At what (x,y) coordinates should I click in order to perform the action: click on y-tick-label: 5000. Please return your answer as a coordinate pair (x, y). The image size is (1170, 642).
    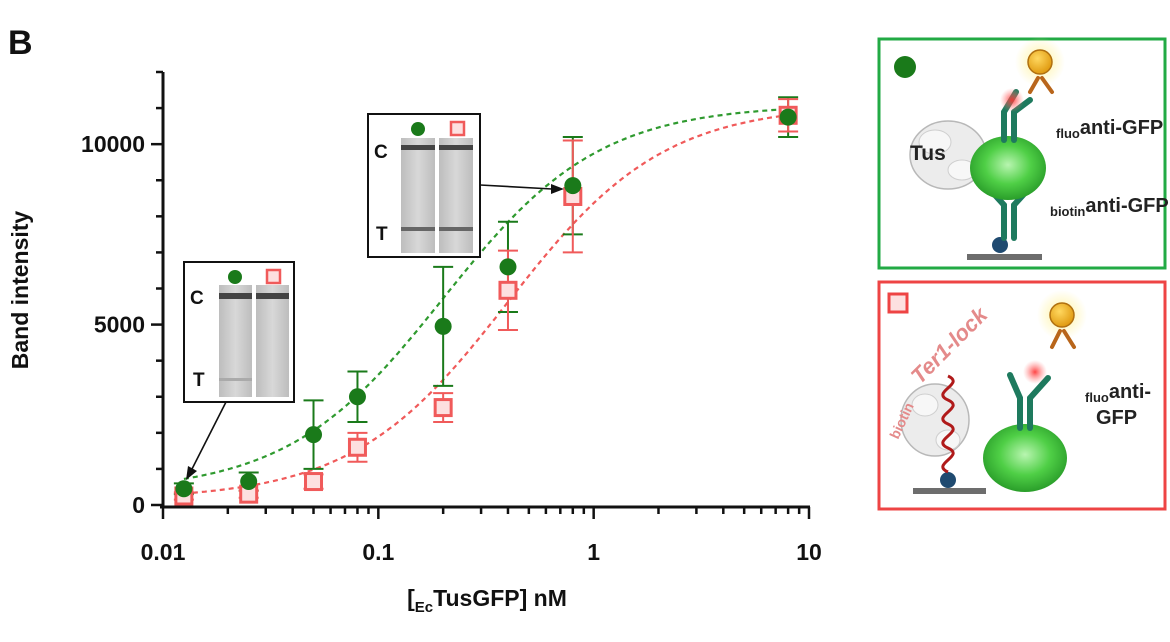
    Looking at the image, I should click on (119, 325).